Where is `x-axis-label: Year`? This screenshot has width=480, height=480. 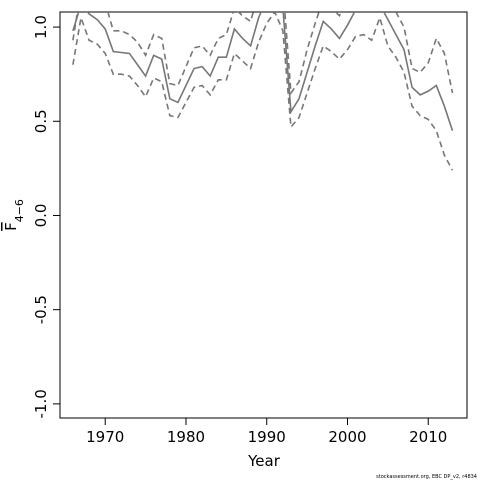
x-axis-label: Year is located at coordinates (264, 461).